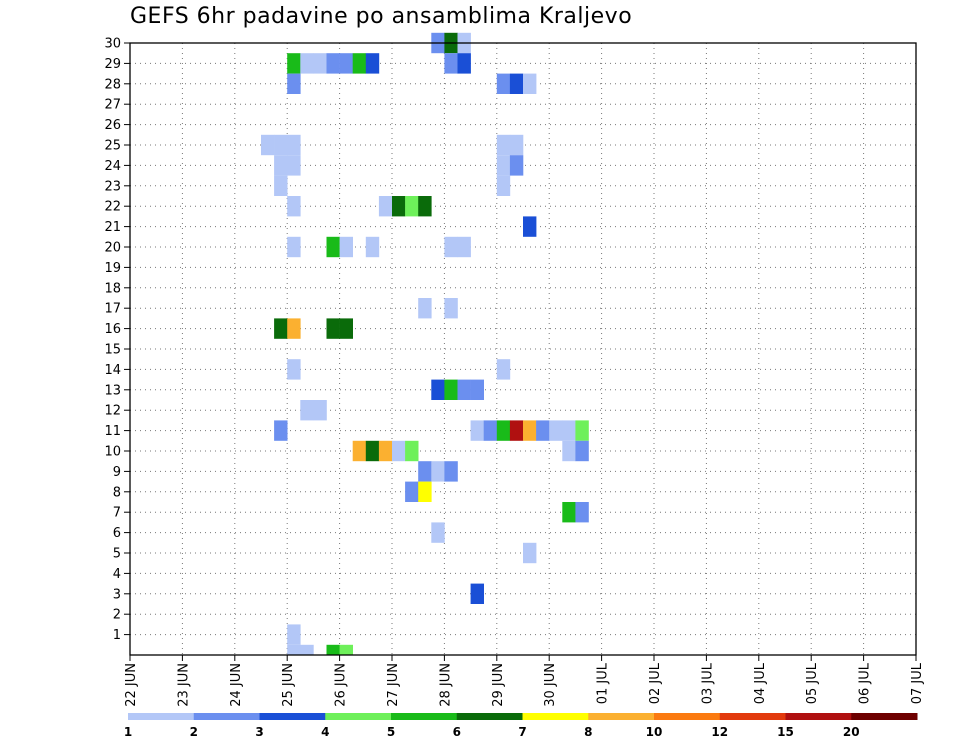 The height and width of the screenshot is (746, 960). Describe the element at coordinates (550, 685) in the screenshot. I see `x-tick-label: 30 JUN` at that location.